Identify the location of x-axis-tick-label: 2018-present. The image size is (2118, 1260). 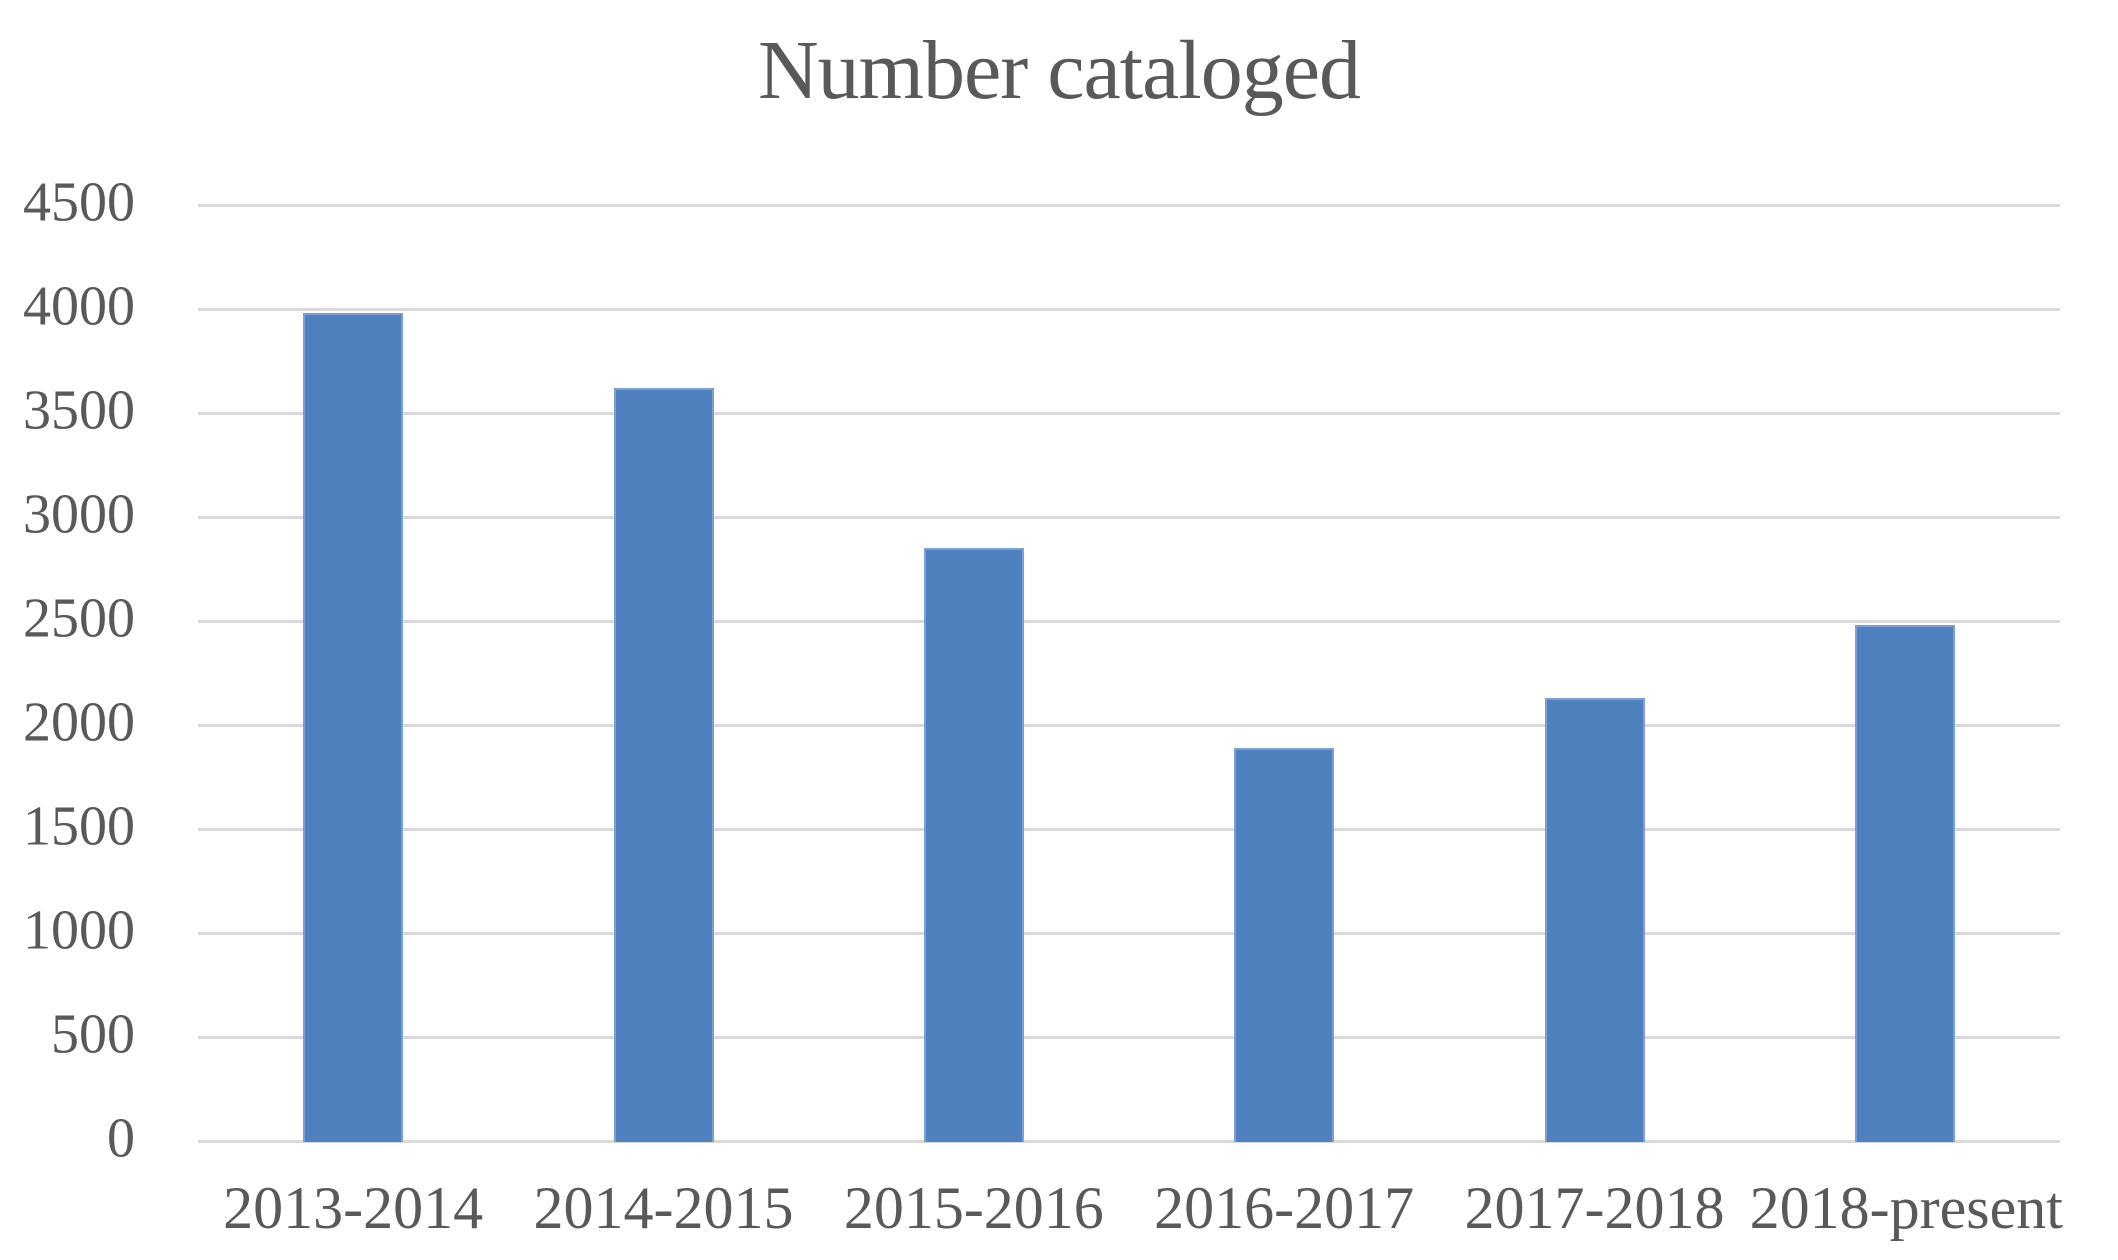
(1906, 1208).